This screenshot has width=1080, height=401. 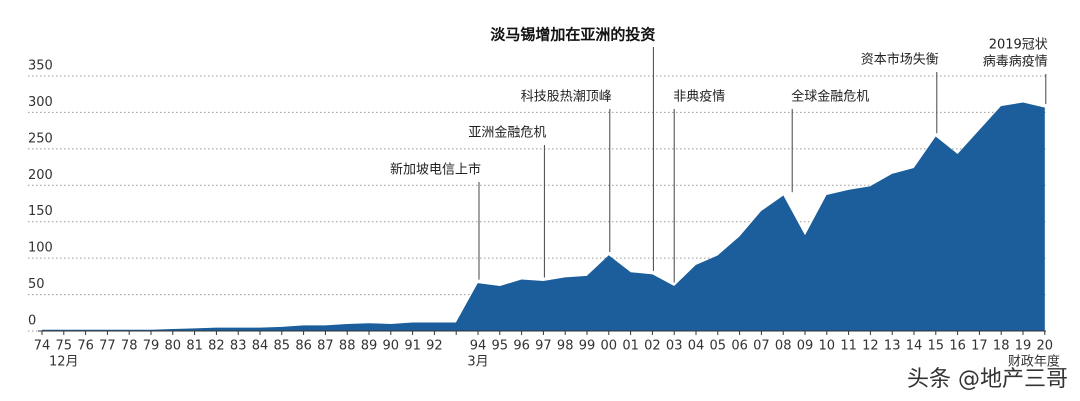 I want to click on x-tick-label: 83, so click(x=238, y=346).